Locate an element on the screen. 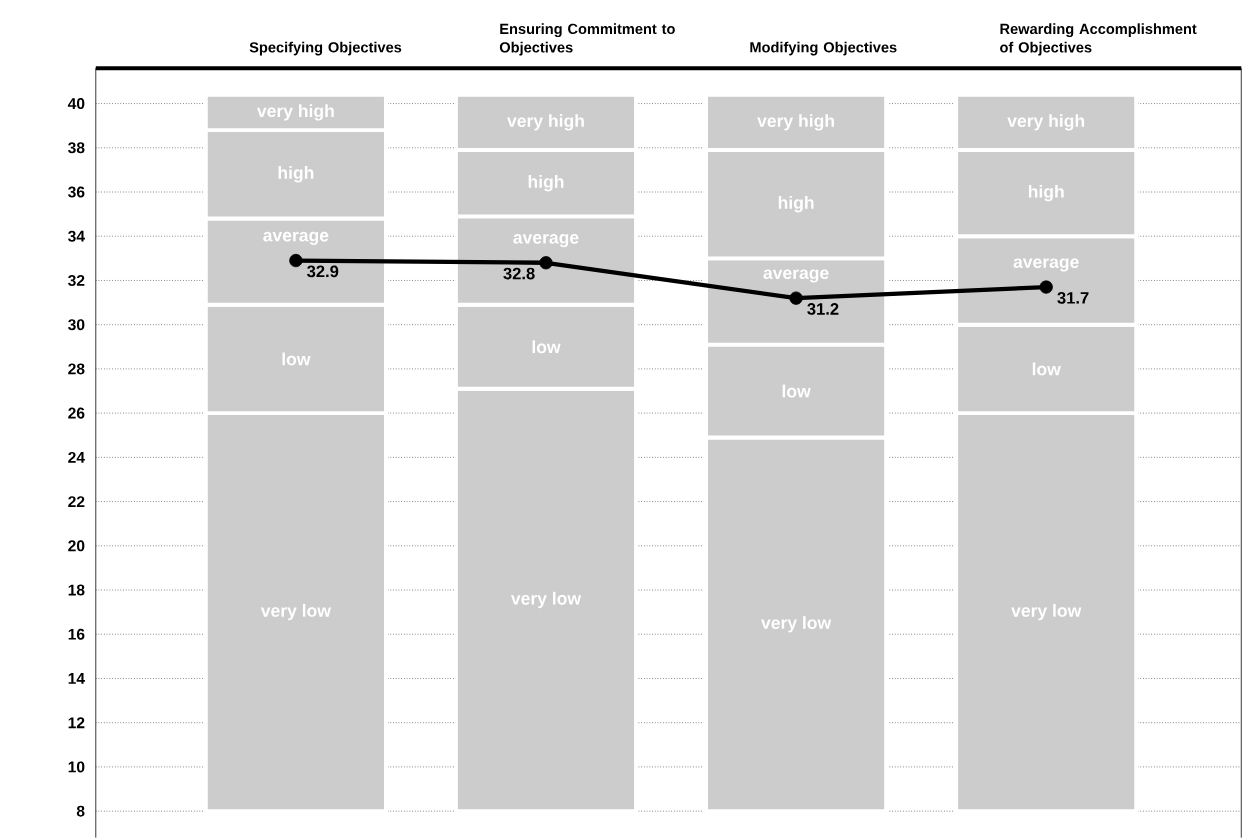 This screenshot has width=1251, height=840. y-tick-label: 30 is located at coordinates (76, 325).